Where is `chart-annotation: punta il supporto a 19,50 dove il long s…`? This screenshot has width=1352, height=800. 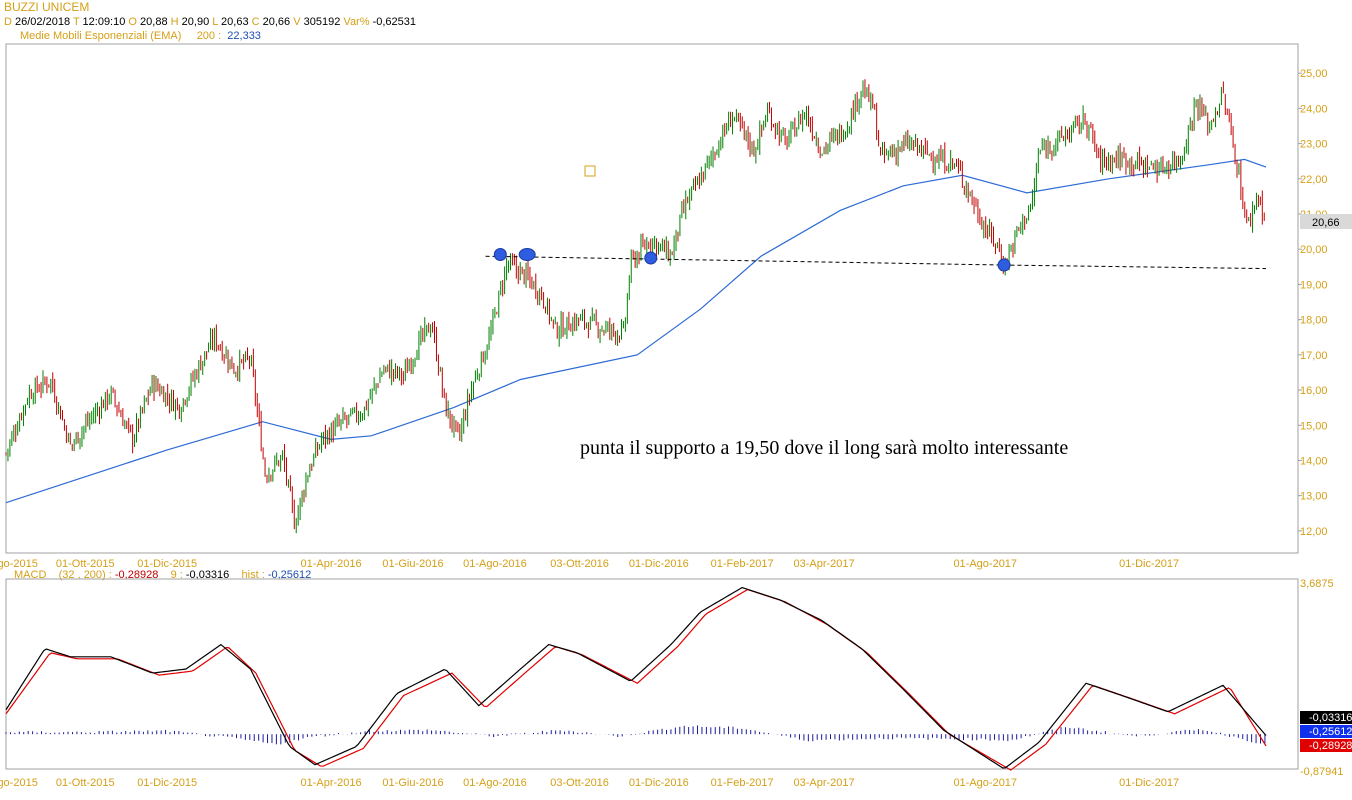
chart-annotation: punta il supporto a 19,50 dove il long s… is located at coordinates (824, 448).